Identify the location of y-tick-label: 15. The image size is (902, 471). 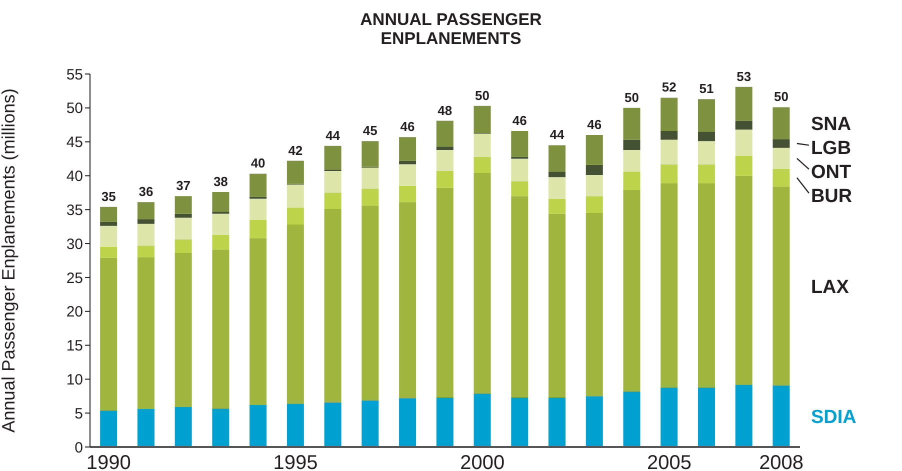
(74, 346).